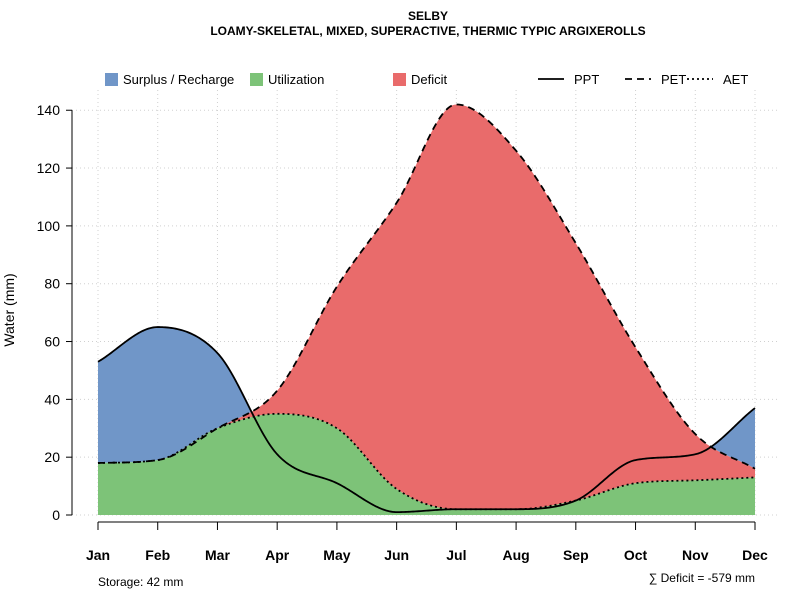 The width and height of the screenshot is (800, 605). Describe the element at coordinates (157, 555) in the screenshot. I see `x-tick-label: Feb` at that location.